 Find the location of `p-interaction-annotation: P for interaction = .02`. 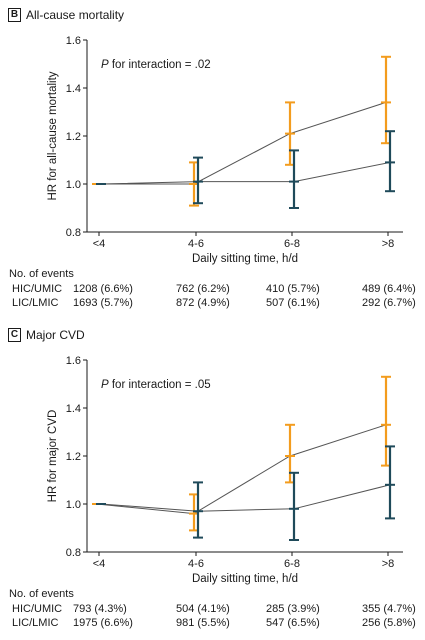

p-interaction-annotation: P for interaction = .02 is located at coordinates (156, 65).